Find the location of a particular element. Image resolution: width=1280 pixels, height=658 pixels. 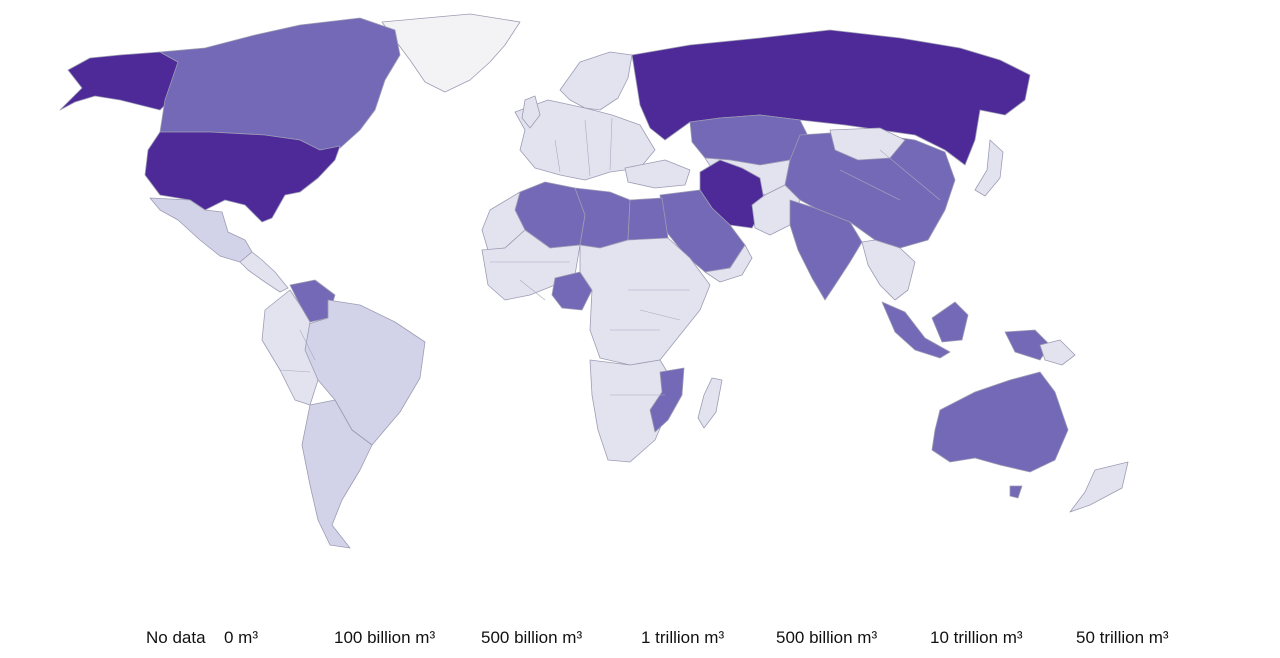

legend-item-1-trillion: 1 trillion m³ is located at coordinates (683, 637).